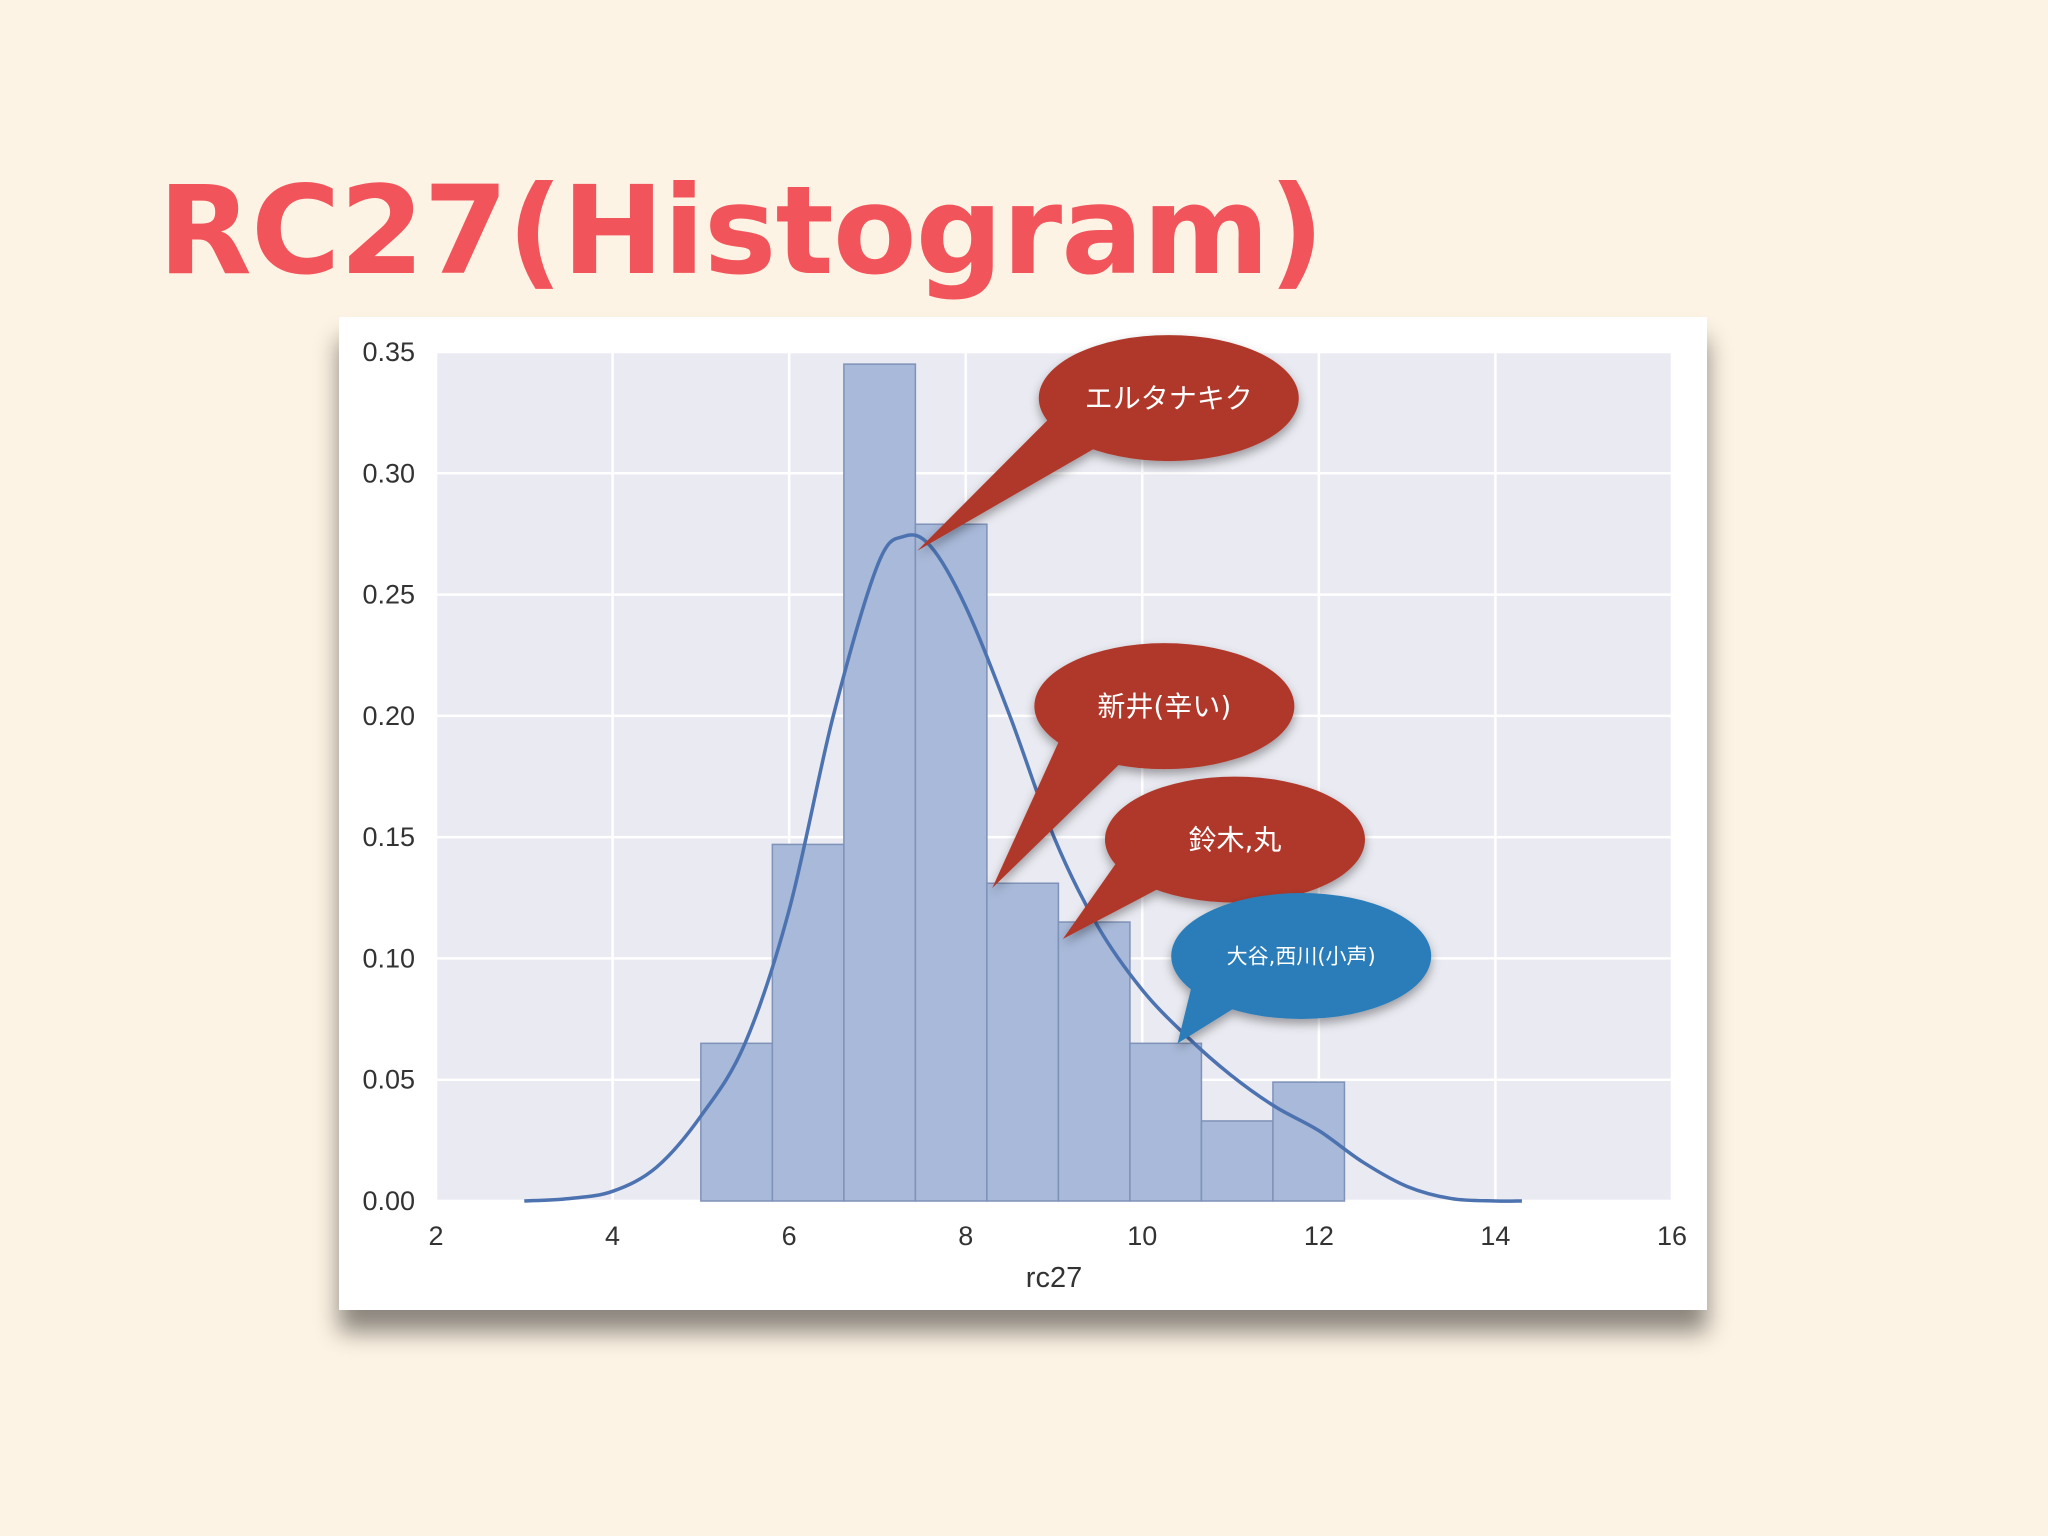 The image size is (2048, 1536). What do you see at coordinates (1319, 1236) in the screenshot?
I see `x-tick-label: 12` at bounding box center [1319, 1236].